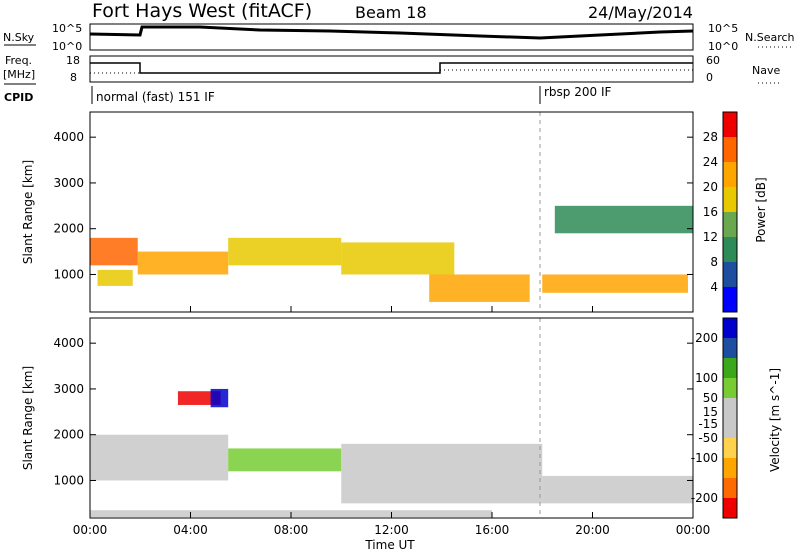 The image size is (800, 554). Describe the element at coordinates (592, 530) in the screenshot. I see `x-tick-label: 20:00` at that location.